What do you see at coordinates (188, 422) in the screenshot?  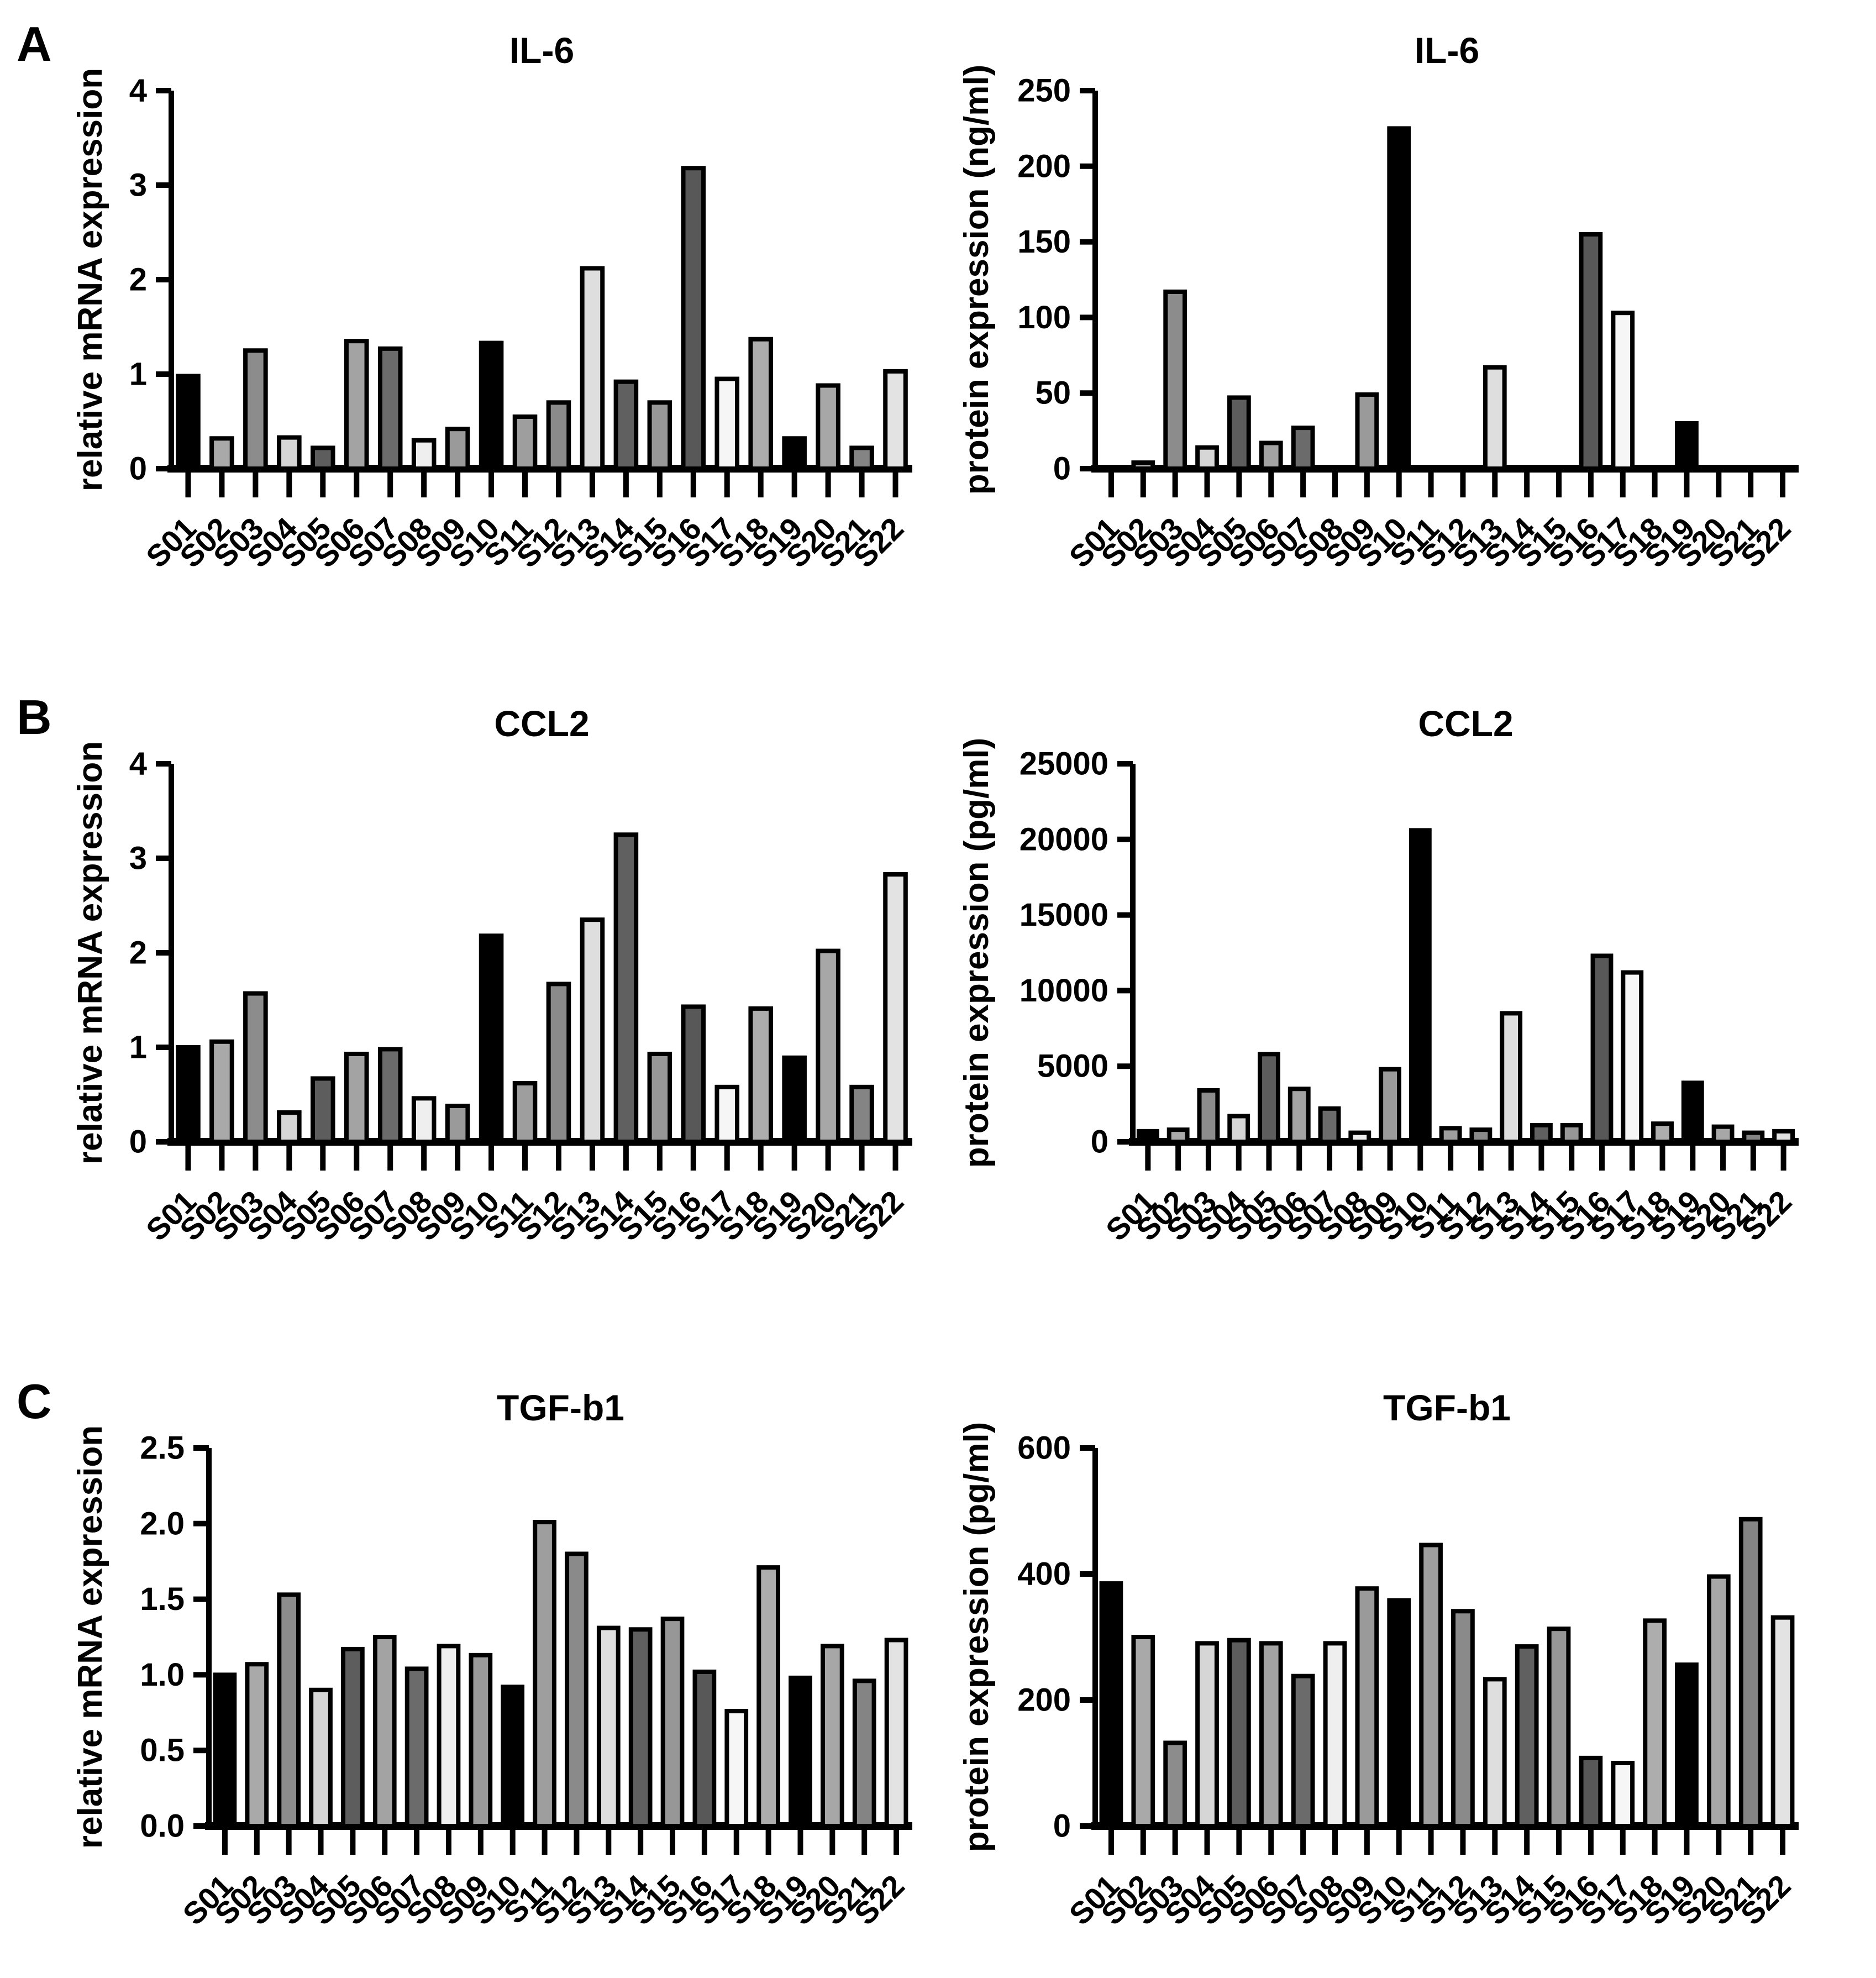 I see `bar-s01` at bounding box center [188, 422].